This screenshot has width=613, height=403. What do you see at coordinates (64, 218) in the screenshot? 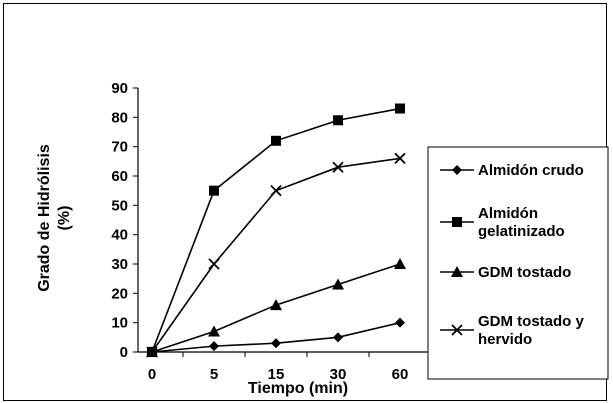
I see `y-axis-title-line-2: (%)` at bounding box center [64, 218].